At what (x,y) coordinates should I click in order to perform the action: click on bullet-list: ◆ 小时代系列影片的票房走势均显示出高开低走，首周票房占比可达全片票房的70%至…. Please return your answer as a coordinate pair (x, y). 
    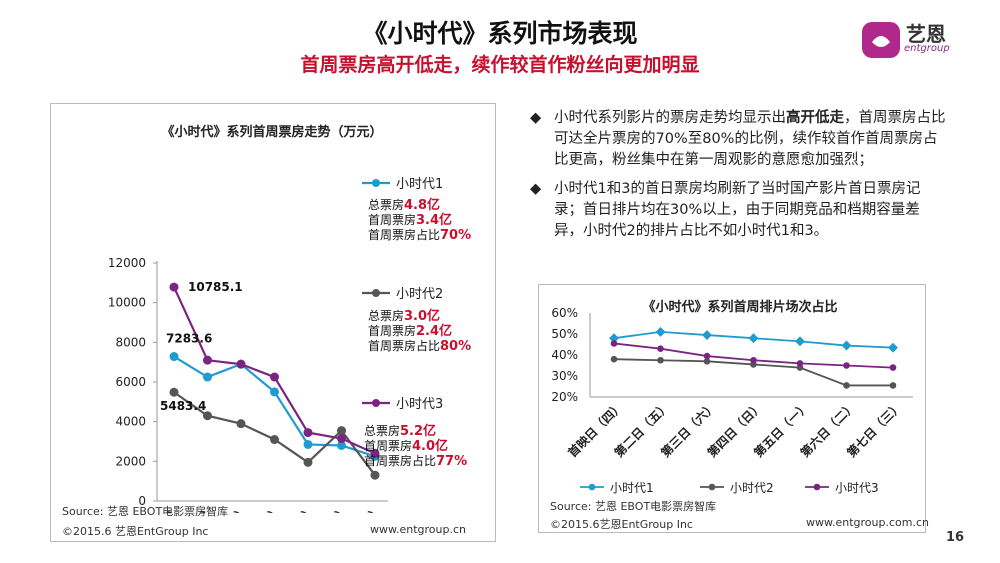
    Looking at the image, I should click on (738, 179).